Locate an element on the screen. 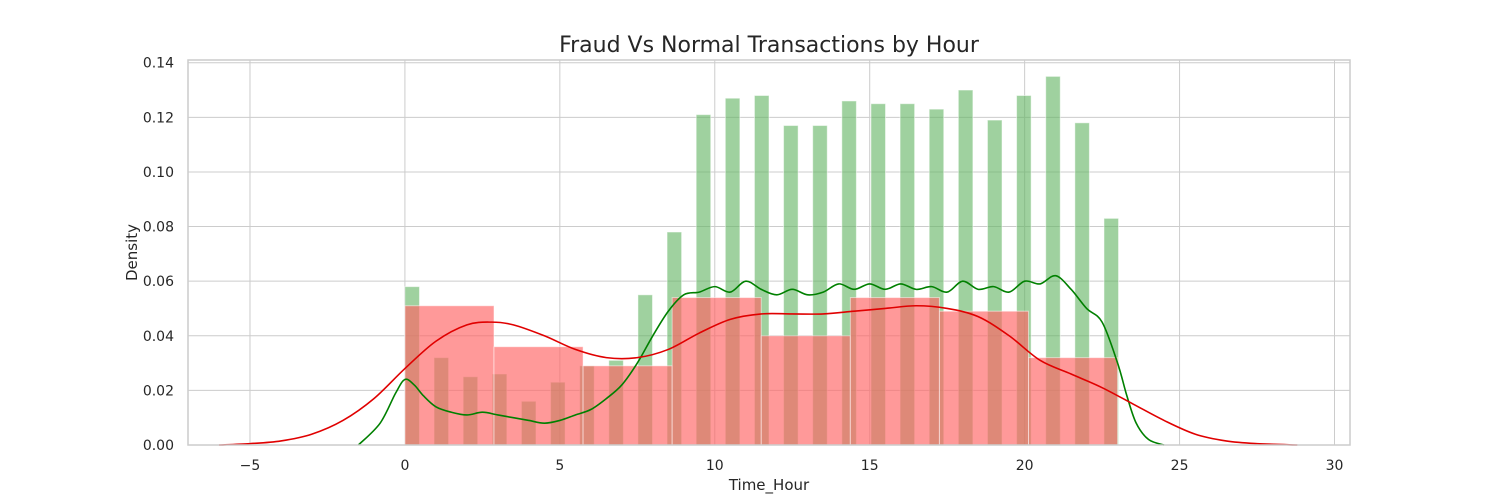 This screenshot has width=1500, height=500. y-tick-label: 0.06 is located at coordinates (158, 282).